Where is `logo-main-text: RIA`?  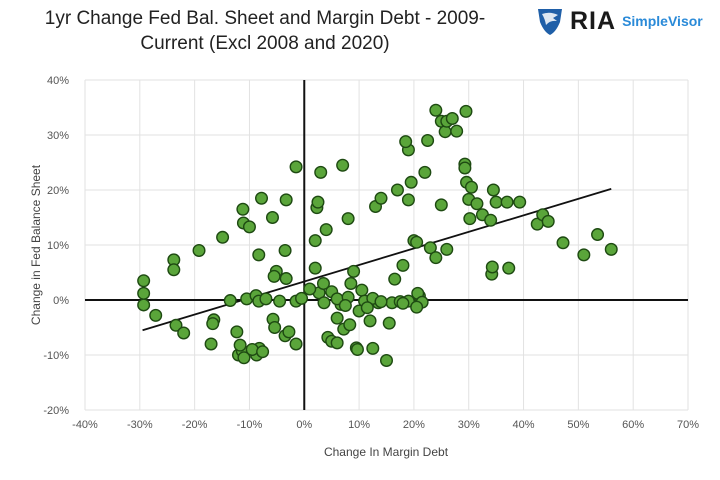 logo-main-text: RIA is located at coordinates (593, 20).